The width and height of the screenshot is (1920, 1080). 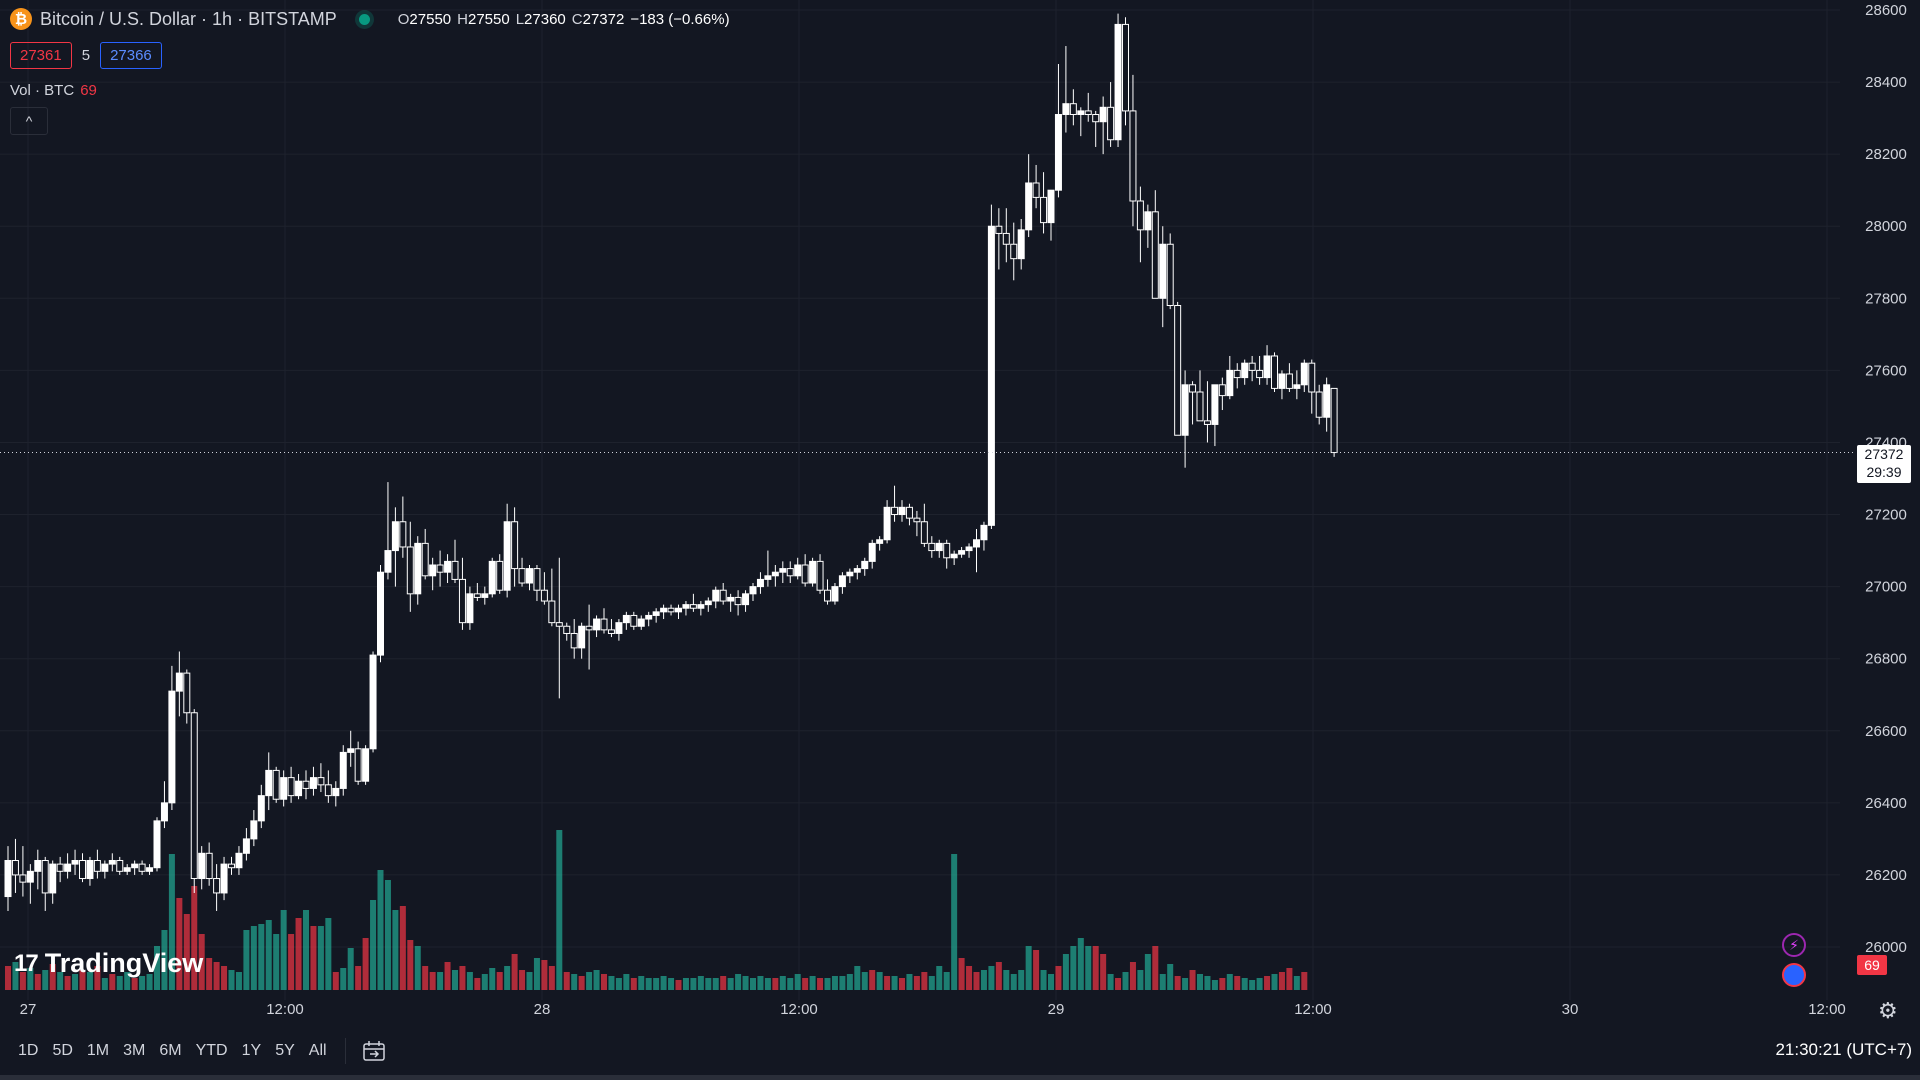 What do you see at coordinates (88, 90) in the screenshot?
I see `volume-value: 69` at bounding box center [88, 90].